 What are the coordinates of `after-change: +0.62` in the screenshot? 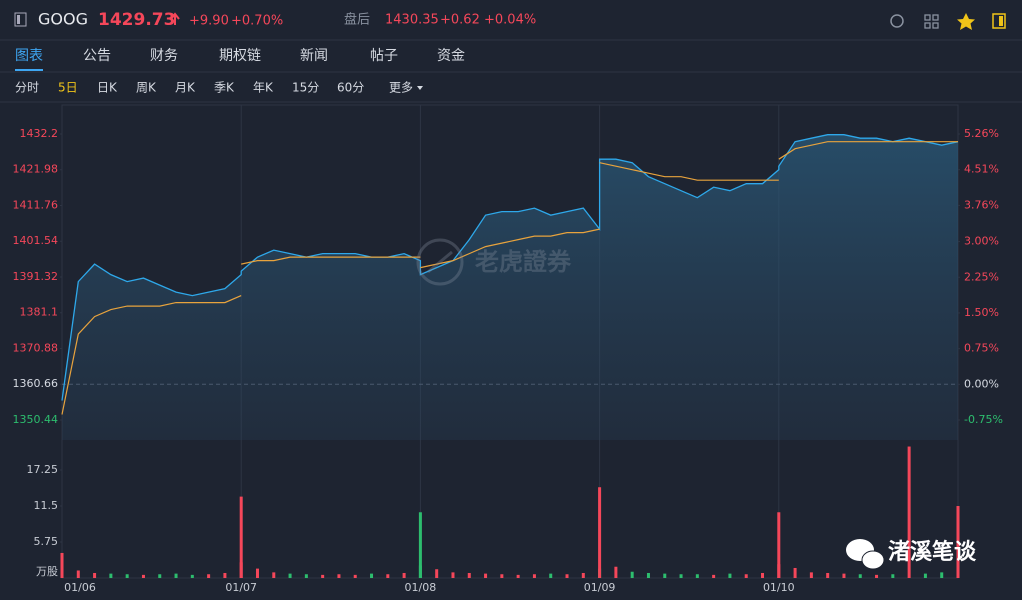 It's located at (460, 20).